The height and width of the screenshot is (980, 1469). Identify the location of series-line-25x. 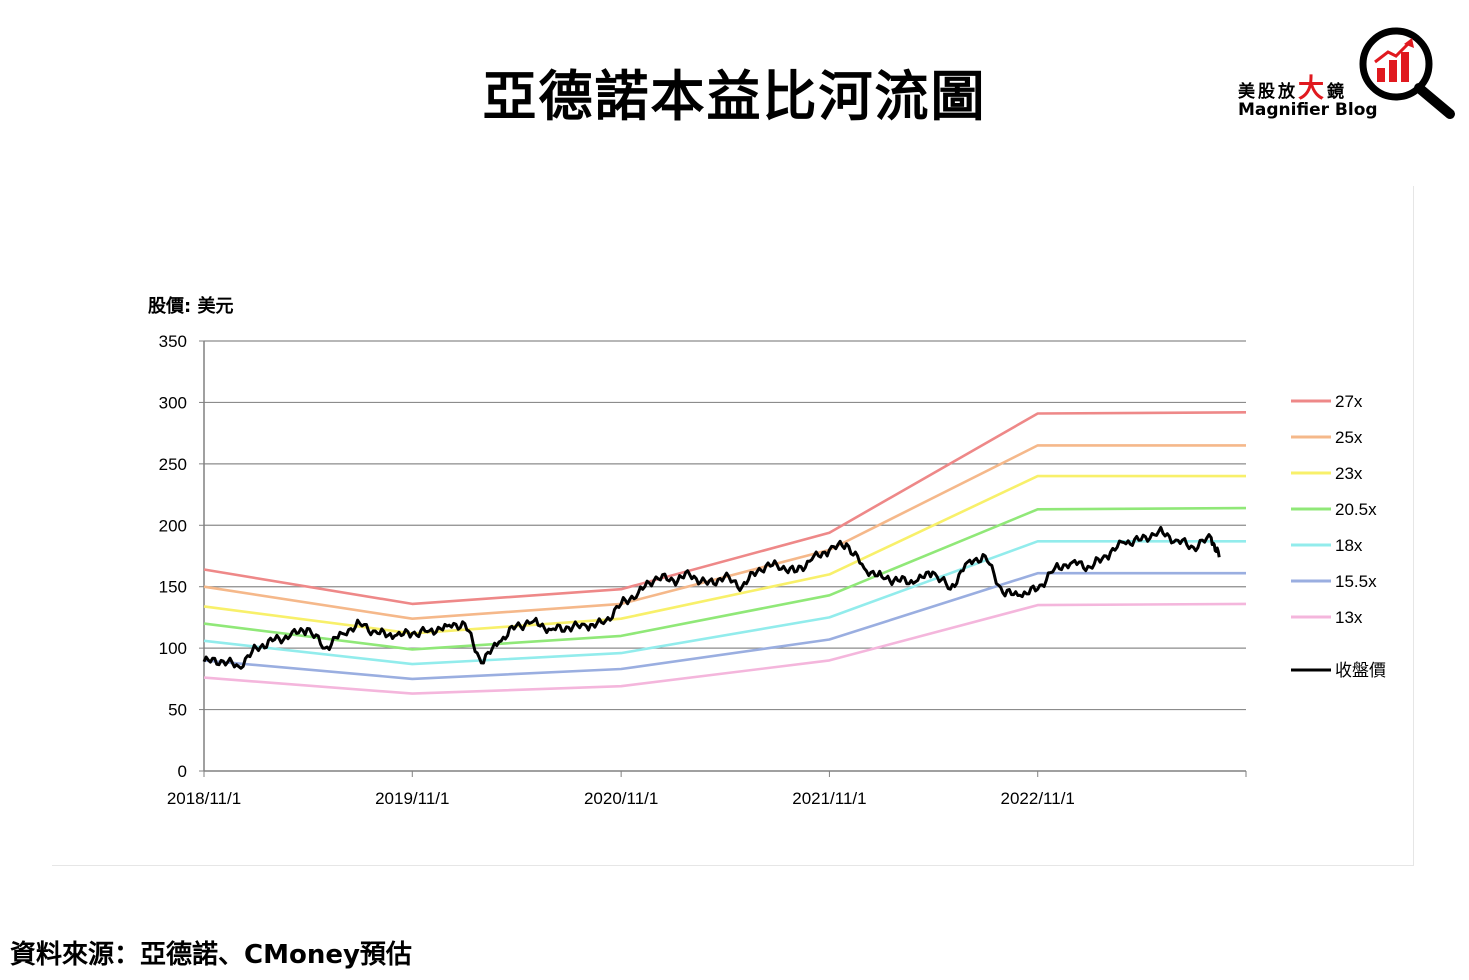
(724, 532).